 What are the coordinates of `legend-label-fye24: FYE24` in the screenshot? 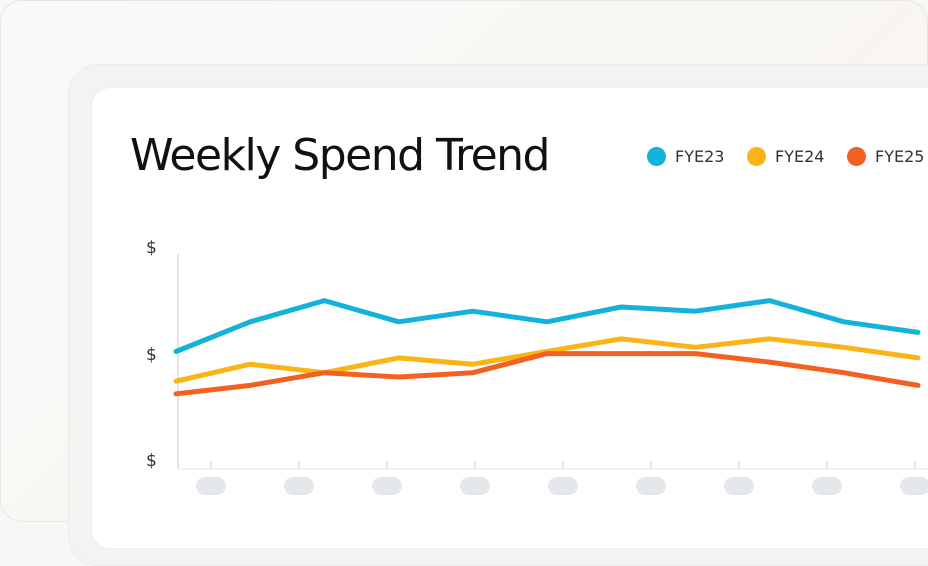 It's located at (800, 156).